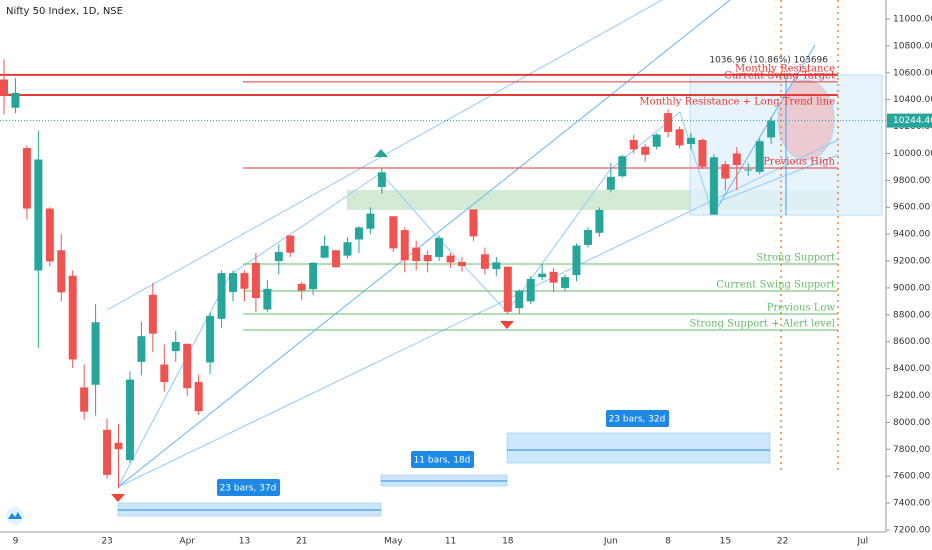 The width and height of the screenshot is (932, 550). Describe the element at coordinates (911, 450) in the screenshot. I see `y-tick-label: 7800.00` at that location.